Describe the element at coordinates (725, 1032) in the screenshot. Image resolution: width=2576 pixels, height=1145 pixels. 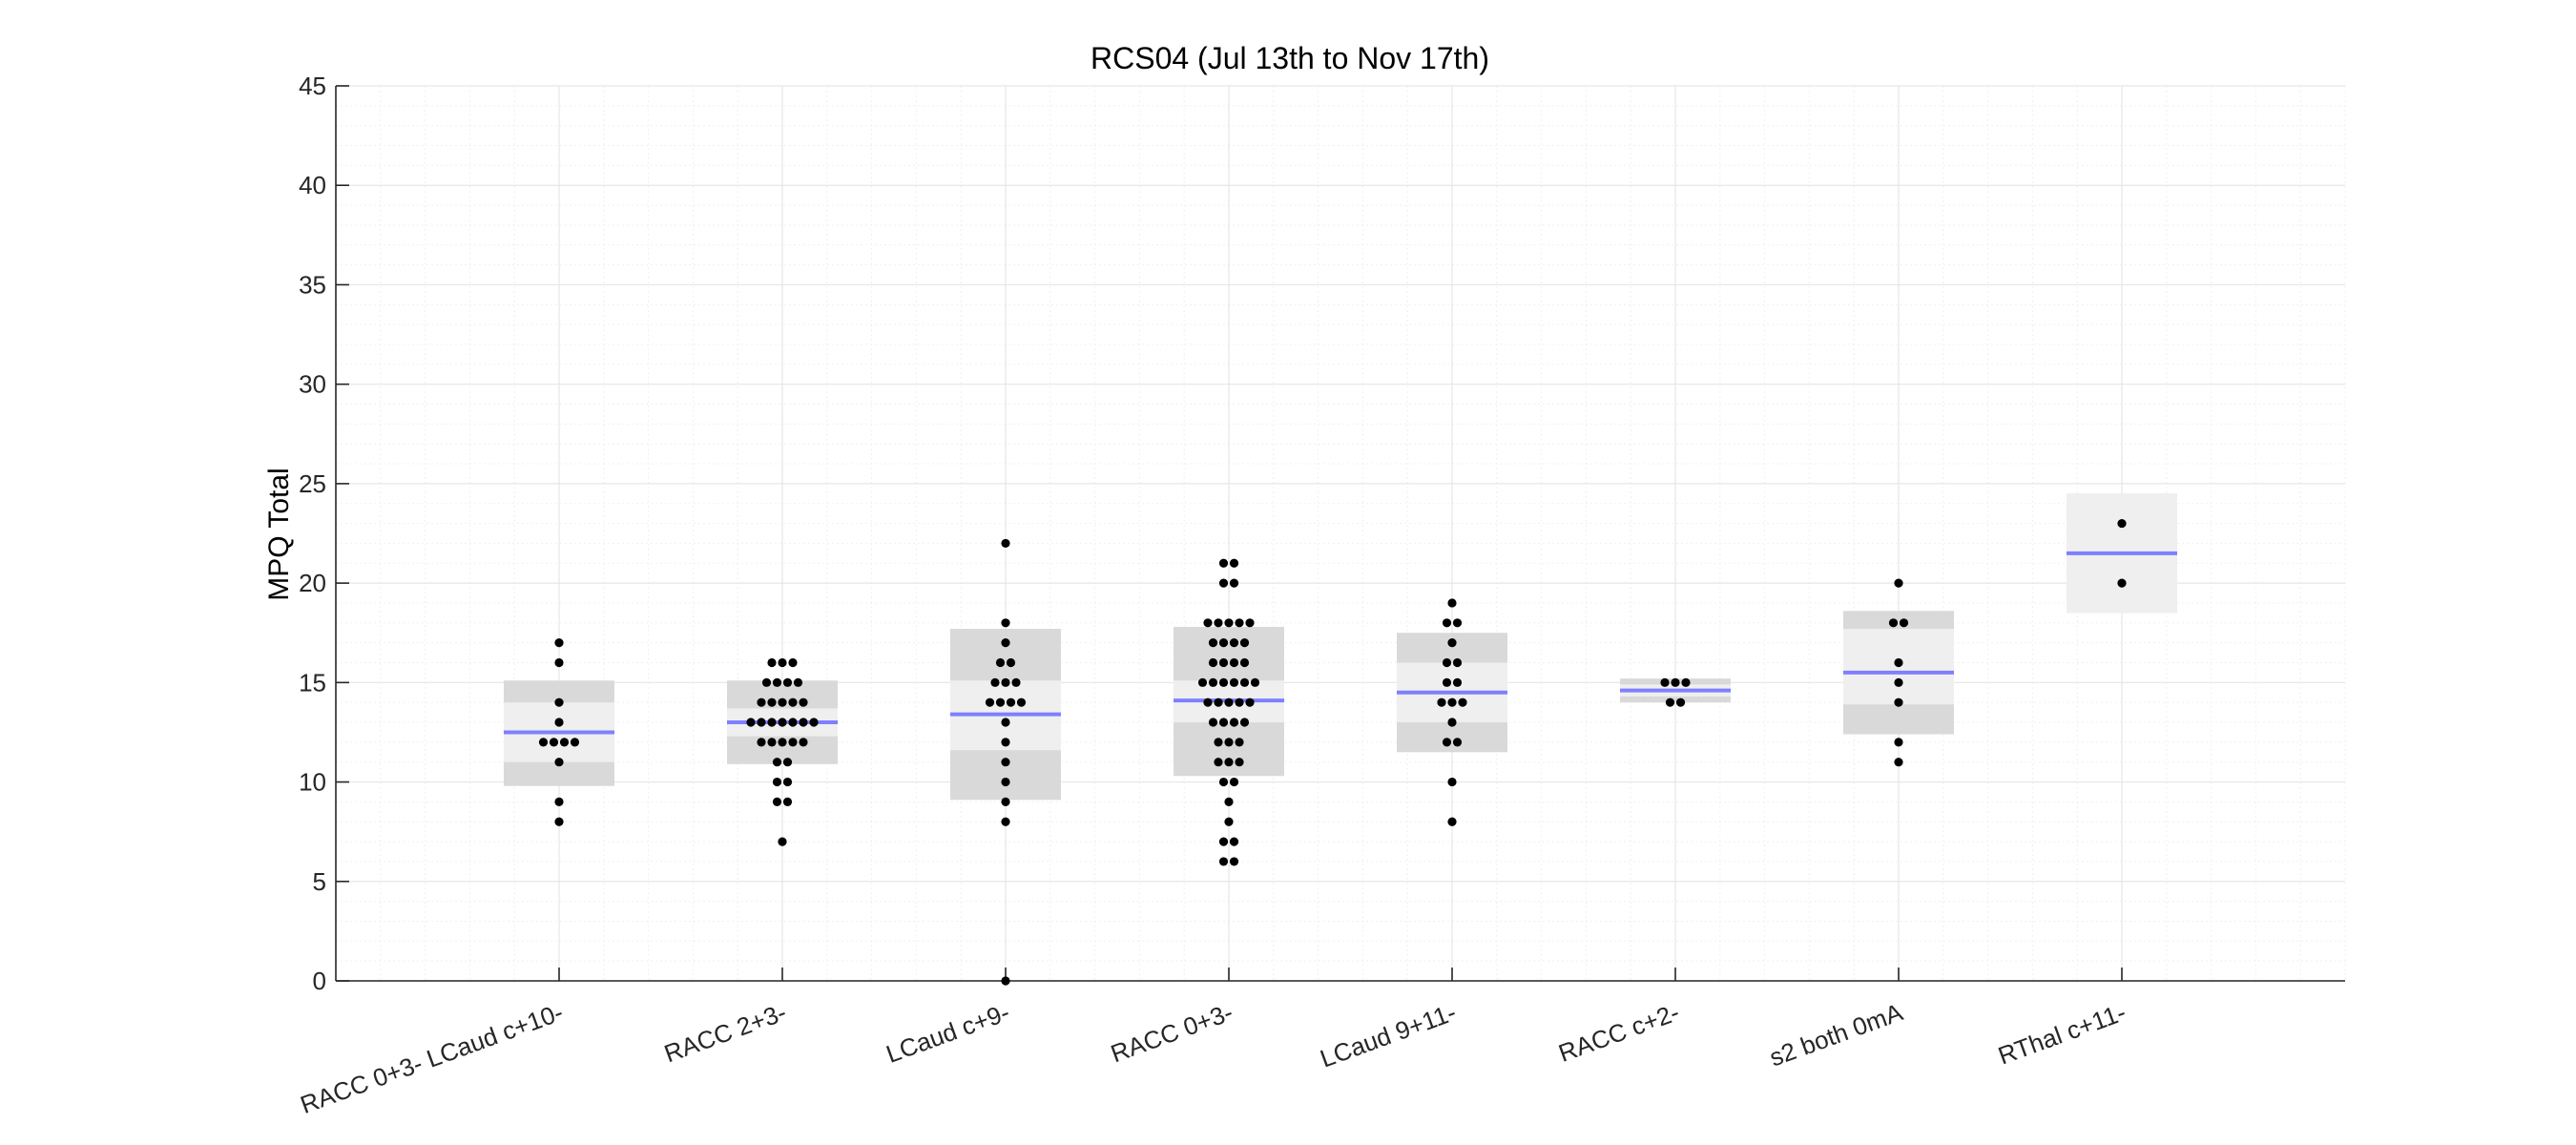
I see `x-tick-label: RACC 2+3-` at that location.